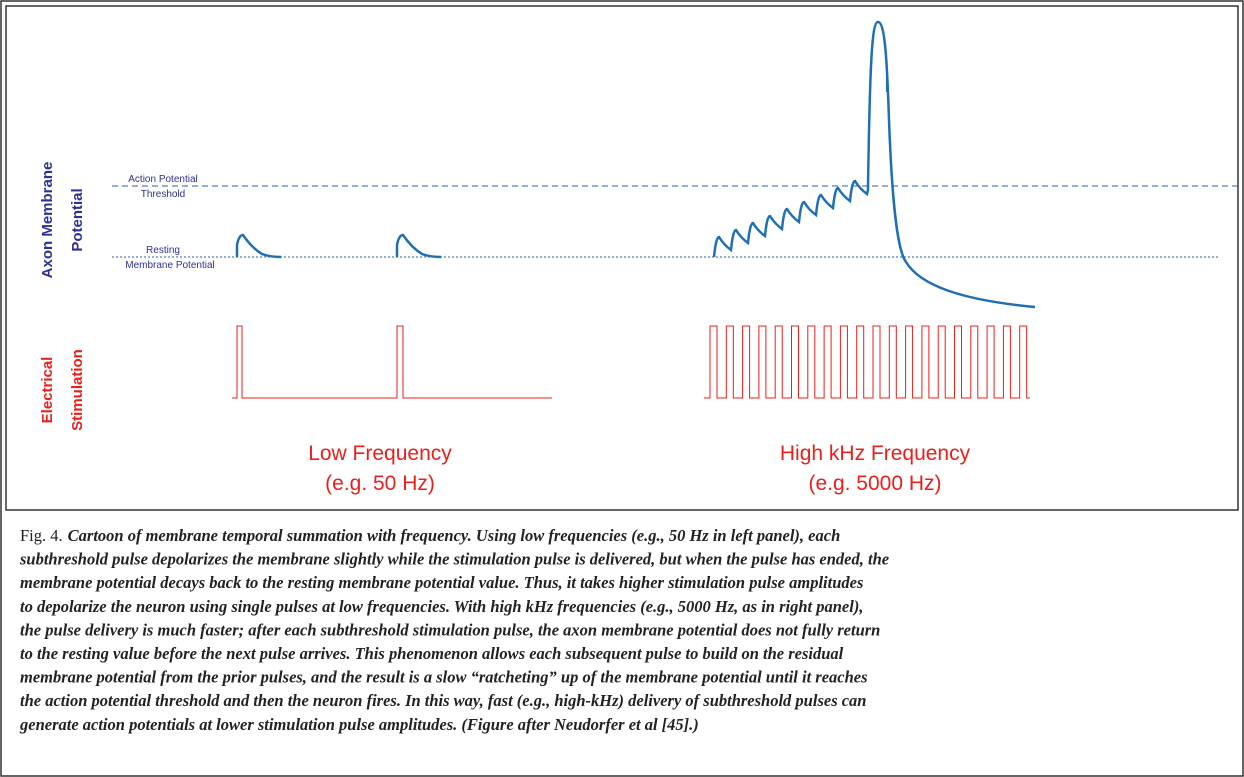 The width and height of the screenshot is (1244, 777). I want to click on low-label: Low Frequency, so click(380, 453).